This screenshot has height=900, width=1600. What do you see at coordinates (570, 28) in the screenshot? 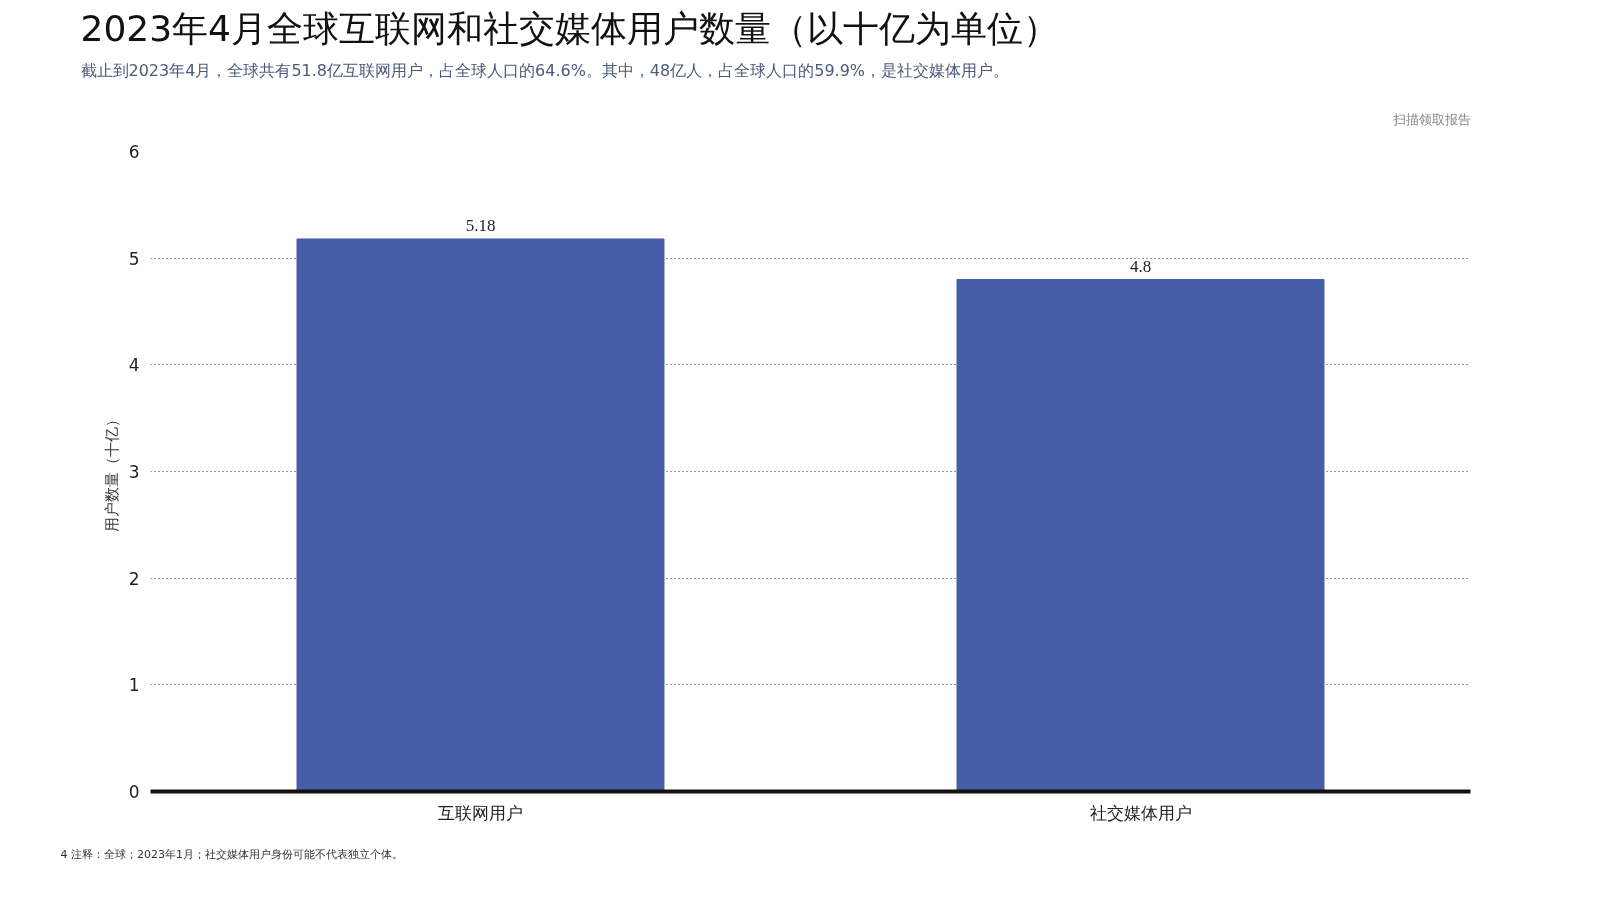
I see `chart-title: 2023年4月全球互联网和社交媒体用户数量（以十亿为单位）` at bounding box center [570, 28].